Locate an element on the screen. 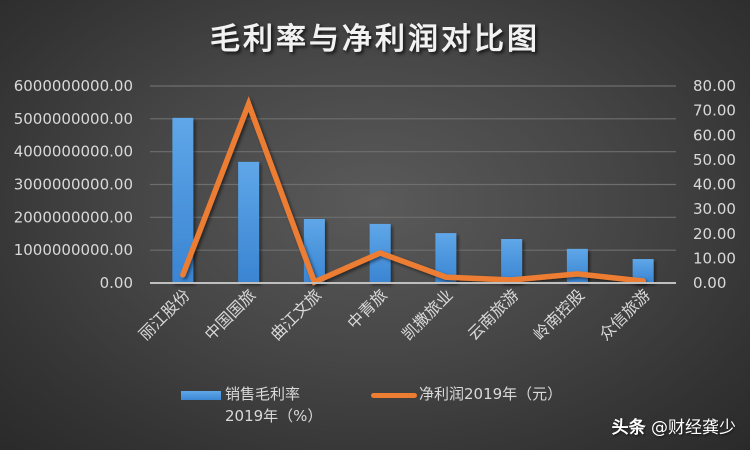 This screenshot has width=750, height=450. line-swatch-icon is located at coordinates (394, 395).